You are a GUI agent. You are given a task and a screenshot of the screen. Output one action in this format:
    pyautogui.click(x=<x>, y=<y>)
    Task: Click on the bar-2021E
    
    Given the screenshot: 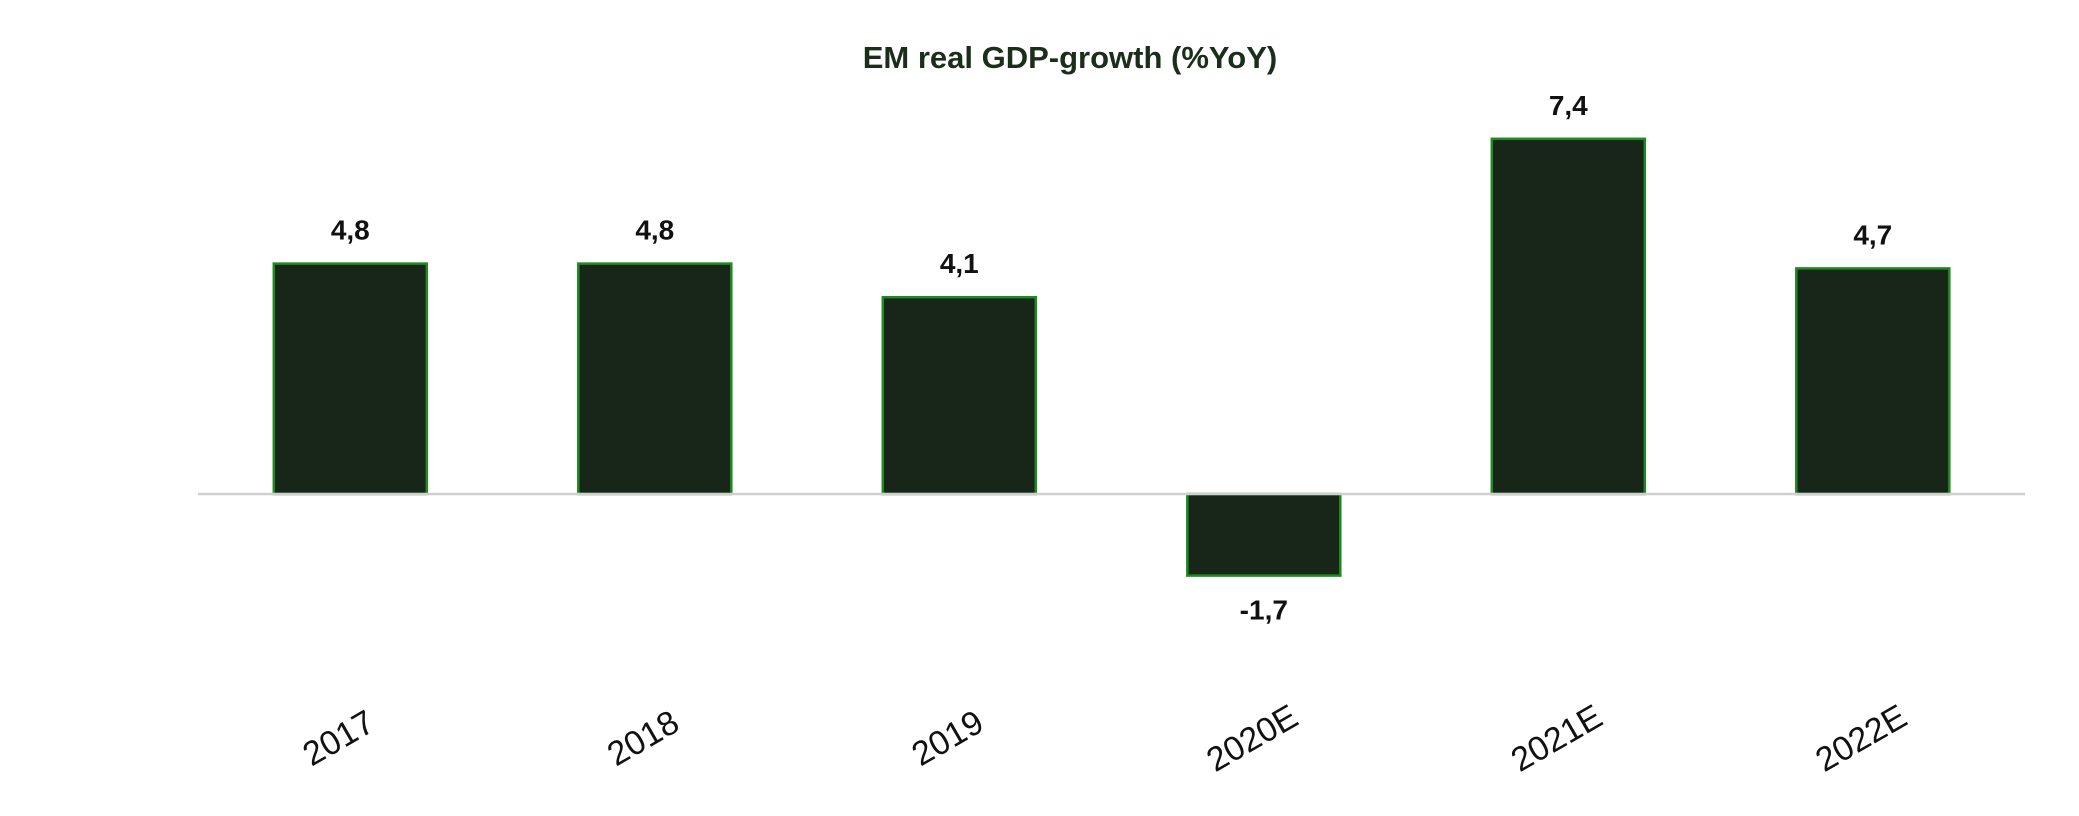 What is the action you would take?
    pyautogui.click(x=1568, y=316)
    